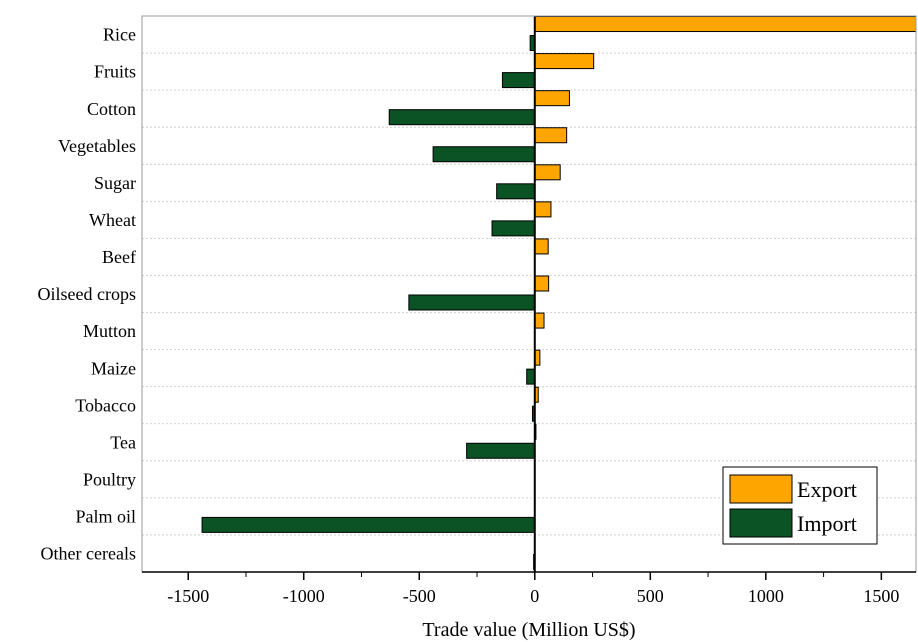  I want to click on export-bar-mutton, so click(539, 320).